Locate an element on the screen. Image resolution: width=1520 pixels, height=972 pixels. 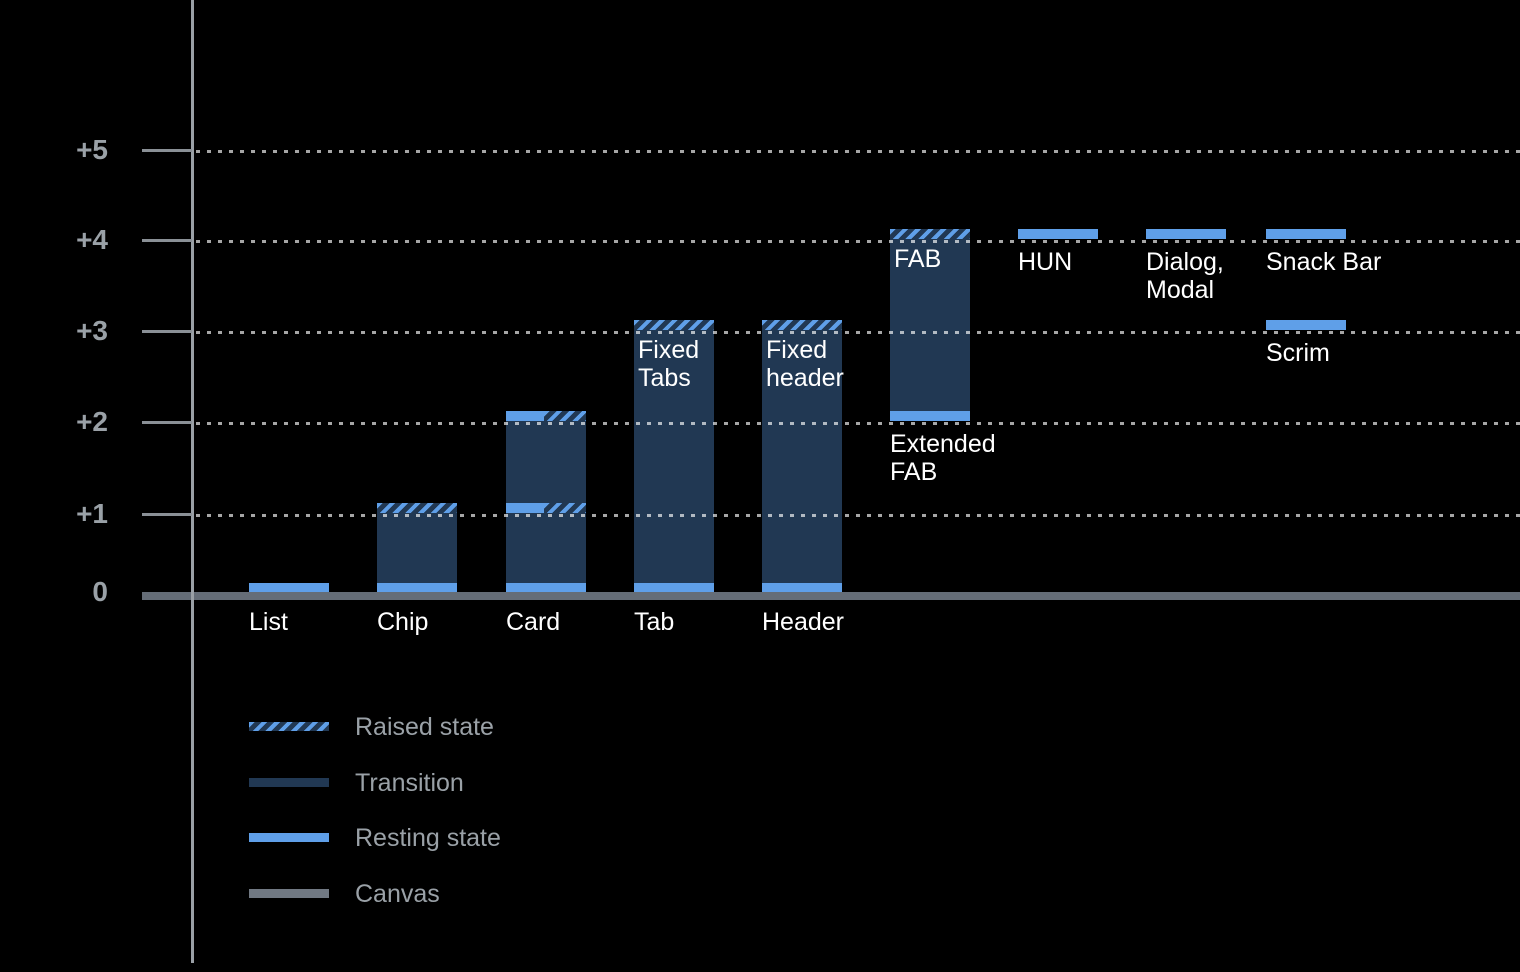
legend-label-resting: Resting state is located at coordinates (428, 838).